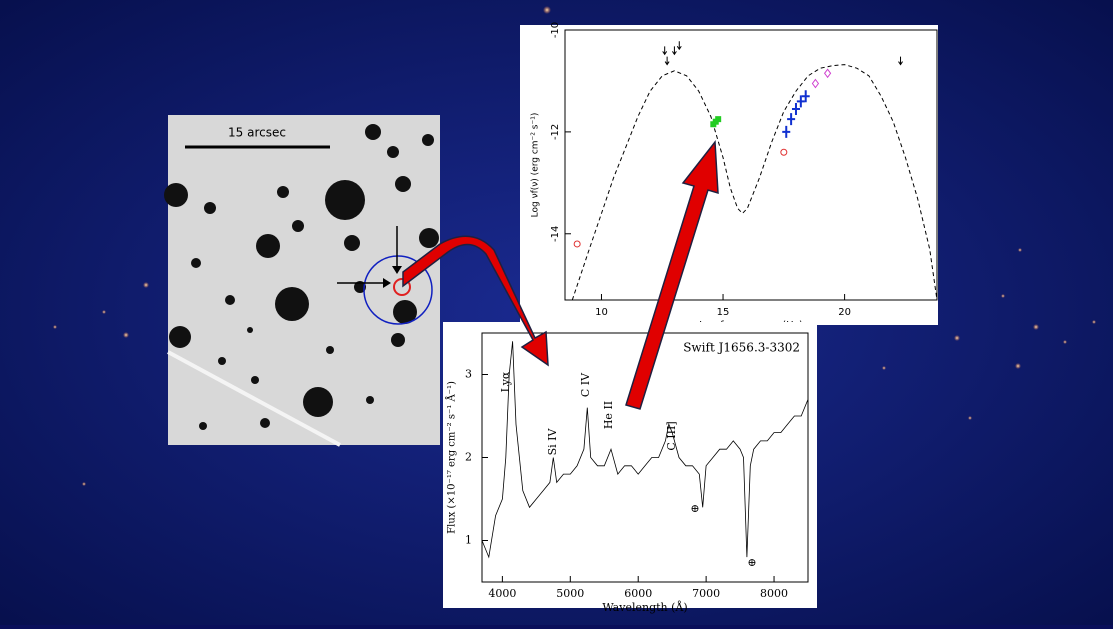  Describe the element at coordinates (608, 415) in the screenshot. I see `line-annotation: He II` at that location.